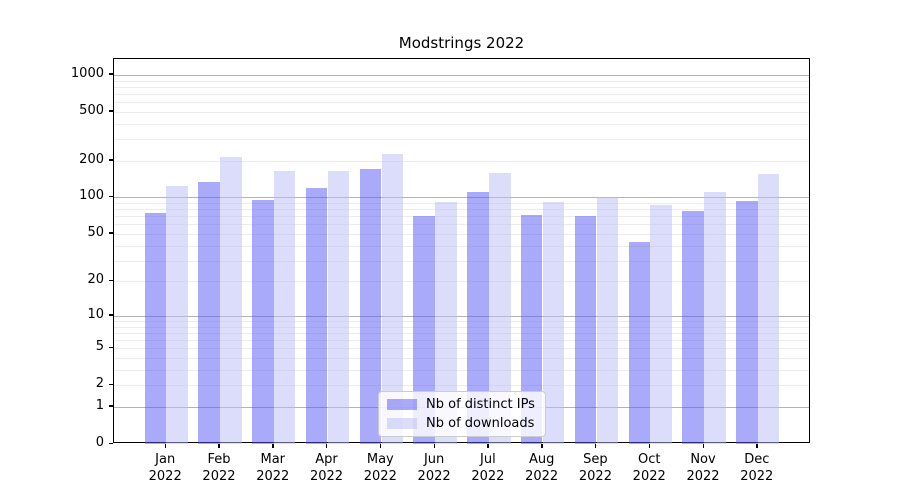 This screenshot has width=900, height=500. What do you see at coordinates (703, 459) in the screenshot?
I see `x-tick-month: Nov` at bounding box center [703, 459].